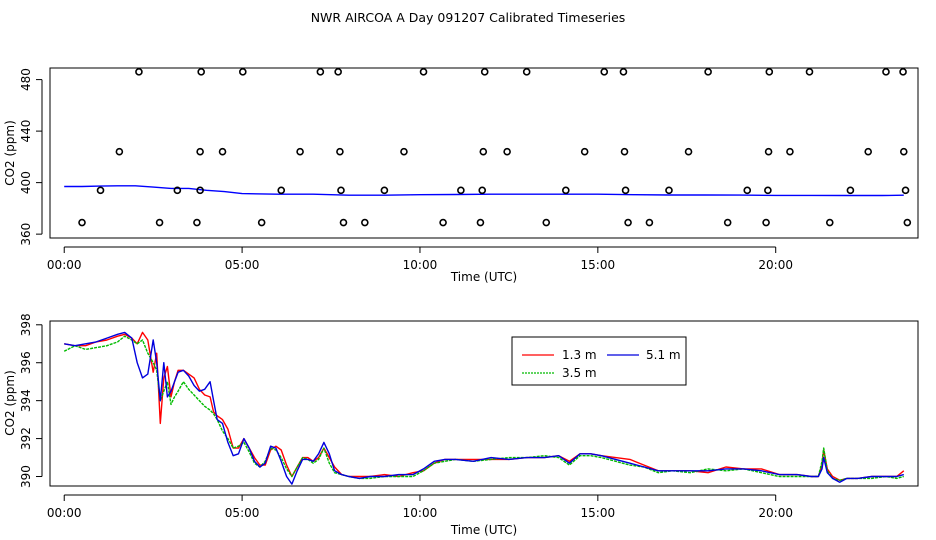  I want to click on legend-label-1-3m: 1.3 m, so click(579, 355).